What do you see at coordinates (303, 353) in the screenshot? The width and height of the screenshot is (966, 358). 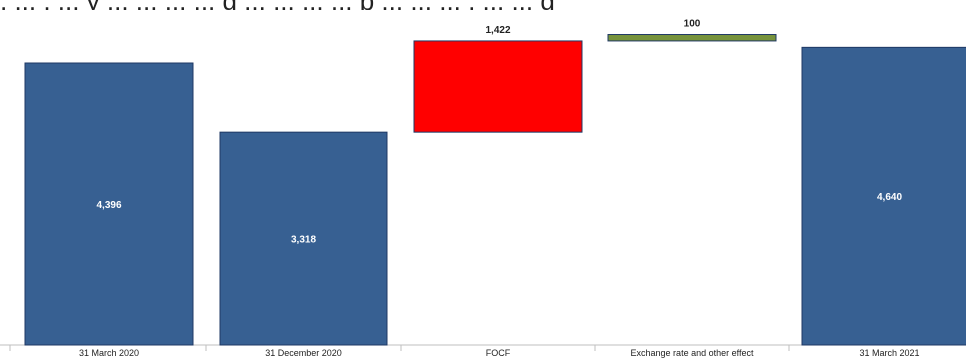 I see `category-label-1: 31 December 2020` at bounding box center [303, 353].